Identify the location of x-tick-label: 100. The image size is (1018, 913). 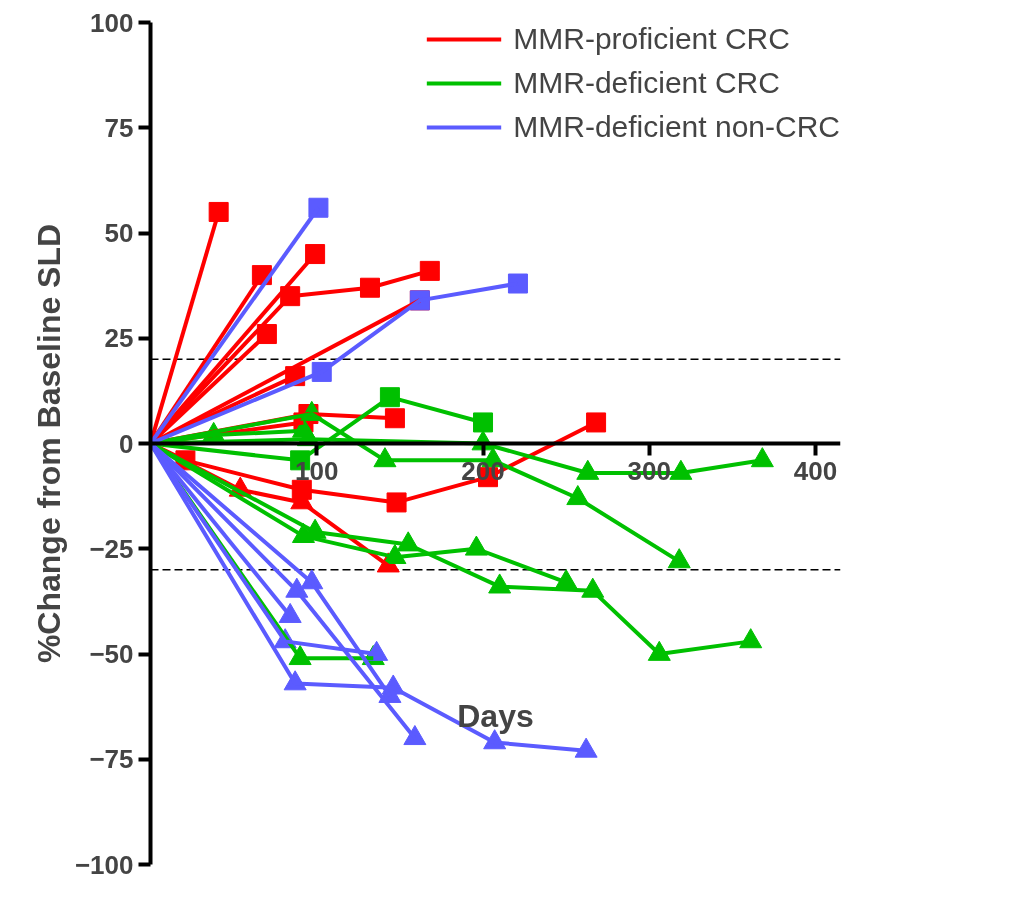
(317, 470).